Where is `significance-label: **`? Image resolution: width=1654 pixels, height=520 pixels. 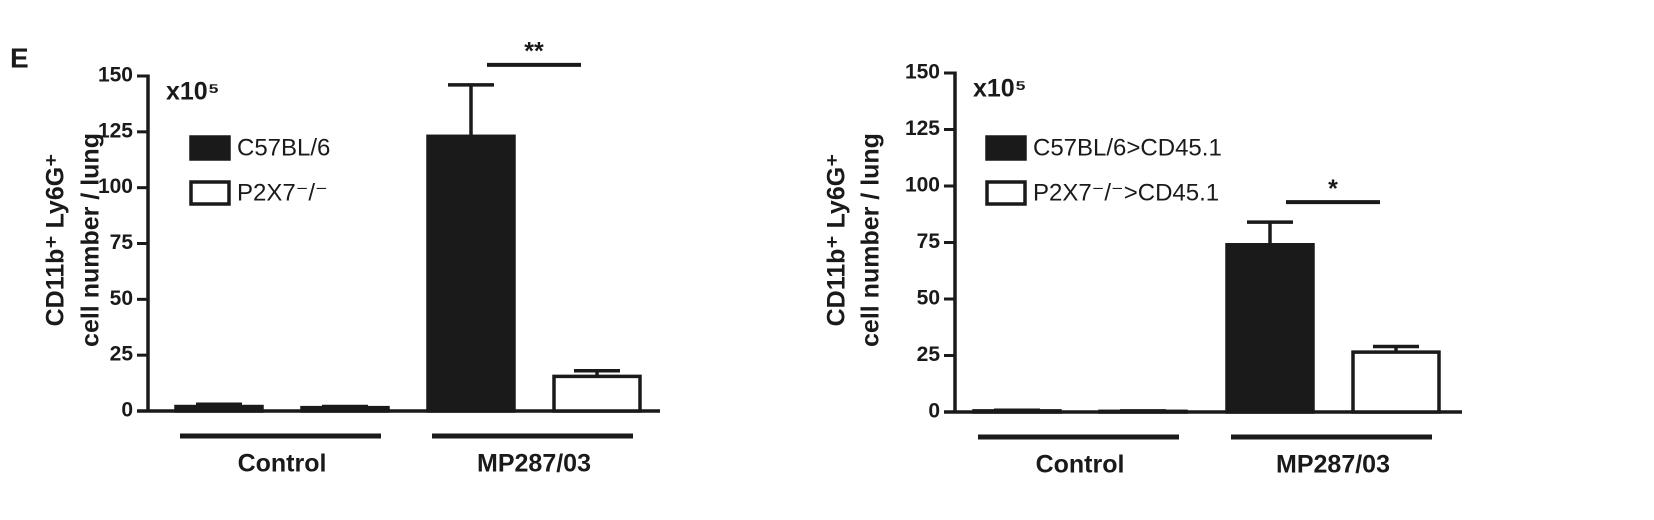
significance-label: ** is located at coordinates (534, 52).